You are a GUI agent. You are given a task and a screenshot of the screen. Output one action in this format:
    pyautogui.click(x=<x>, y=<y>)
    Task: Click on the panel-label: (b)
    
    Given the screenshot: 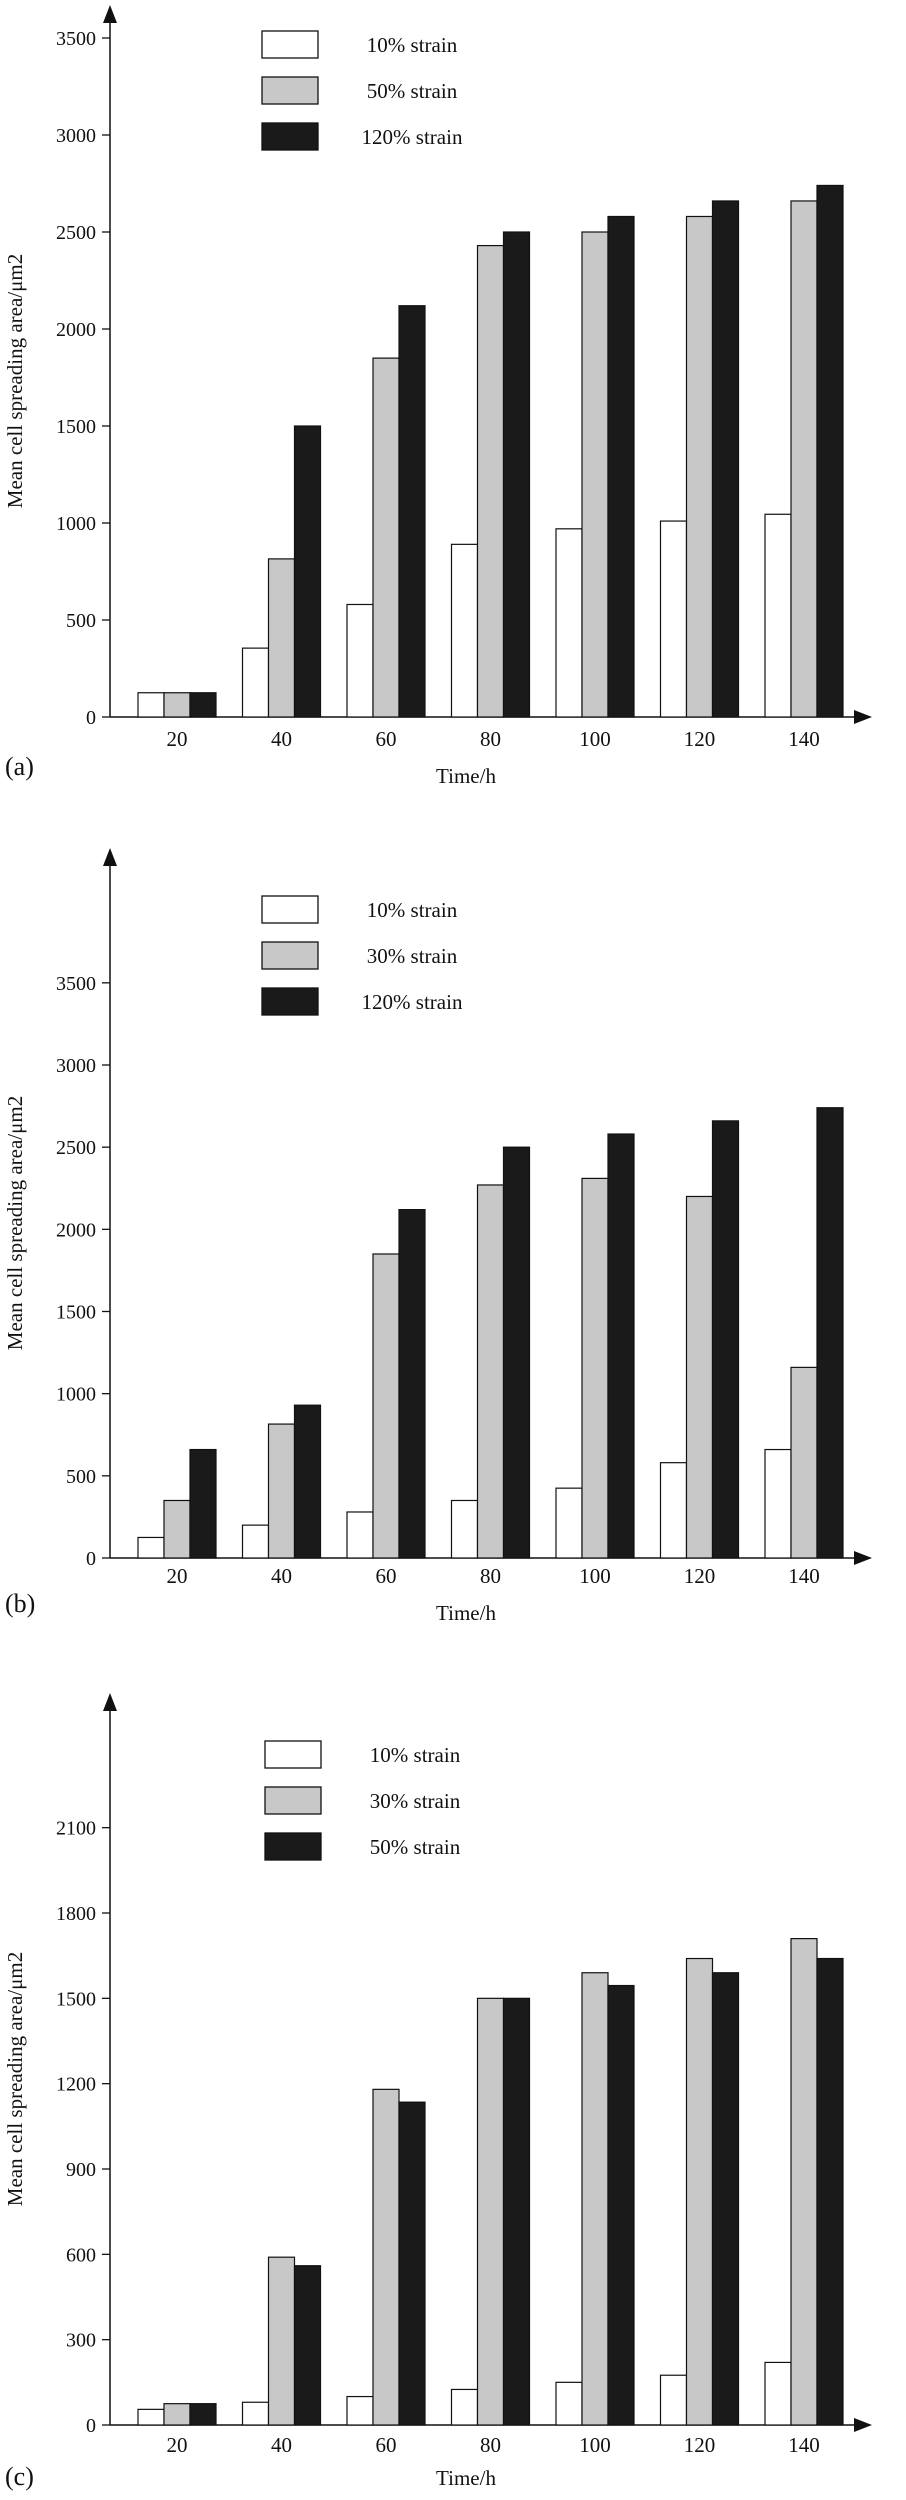 What is the action you would take?
    pyautogui.click(x=20, y=1603)
    